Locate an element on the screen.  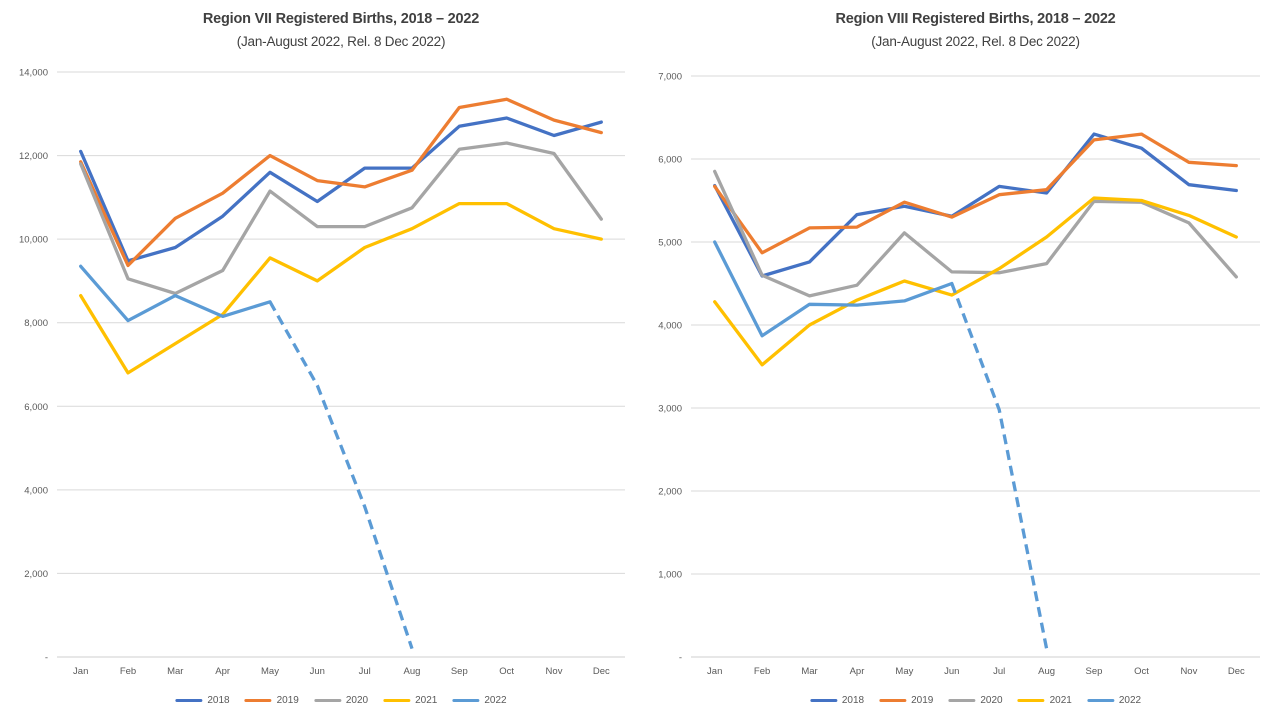
chart-legend-region-vii: 2018 2019 2020 2021 2022 is located at coordinates (341, 700).